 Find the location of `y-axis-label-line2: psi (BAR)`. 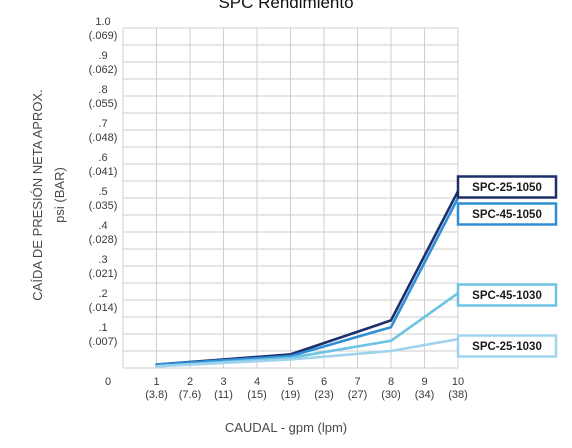

y-axis-label-line2: psi (BAR) is located at coordinates (59, 195).